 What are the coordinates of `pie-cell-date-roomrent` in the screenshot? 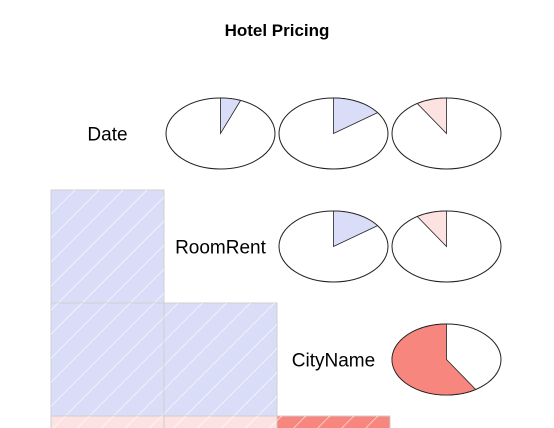 It's located at (220, 133).